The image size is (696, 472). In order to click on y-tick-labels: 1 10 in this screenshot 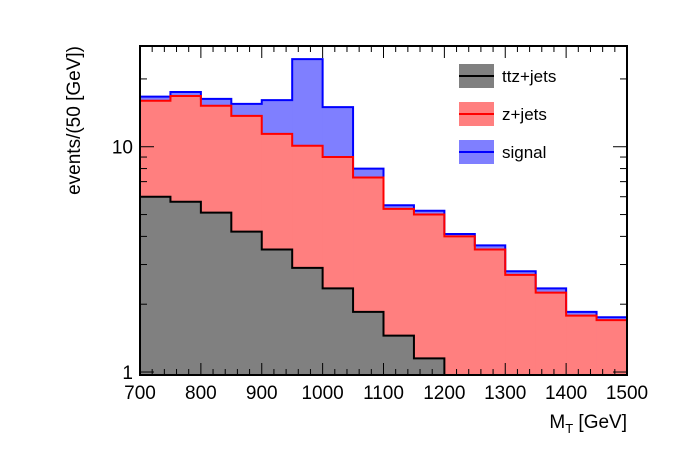, I will do `click(122, 261)`.